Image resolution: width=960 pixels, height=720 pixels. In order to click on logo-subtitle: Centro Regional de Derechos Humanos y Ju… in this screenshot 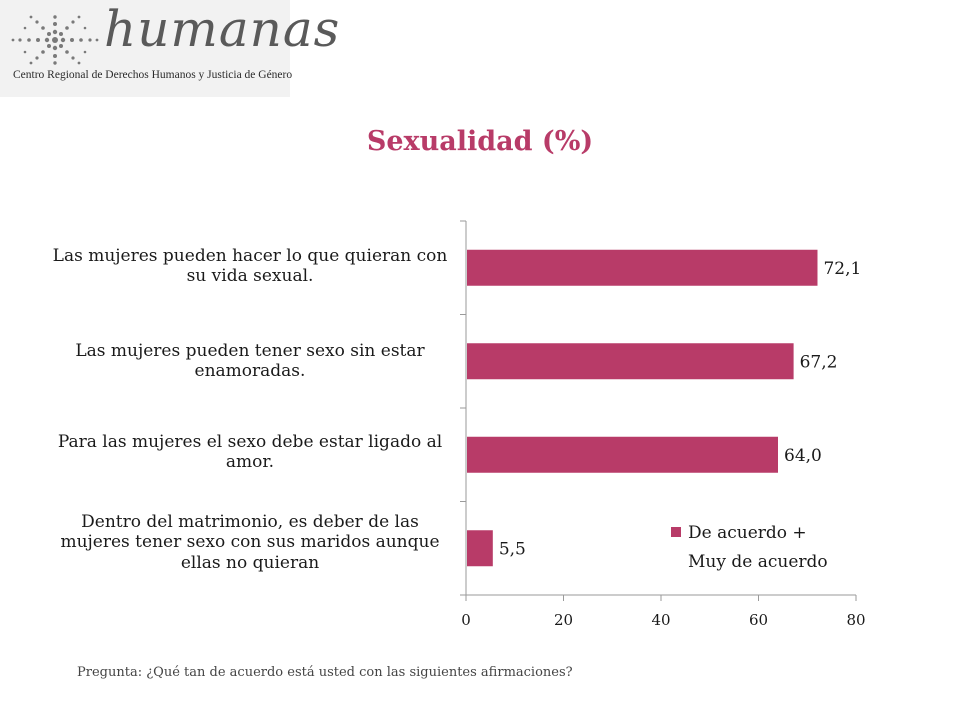, I will do `click(153, 75)`.